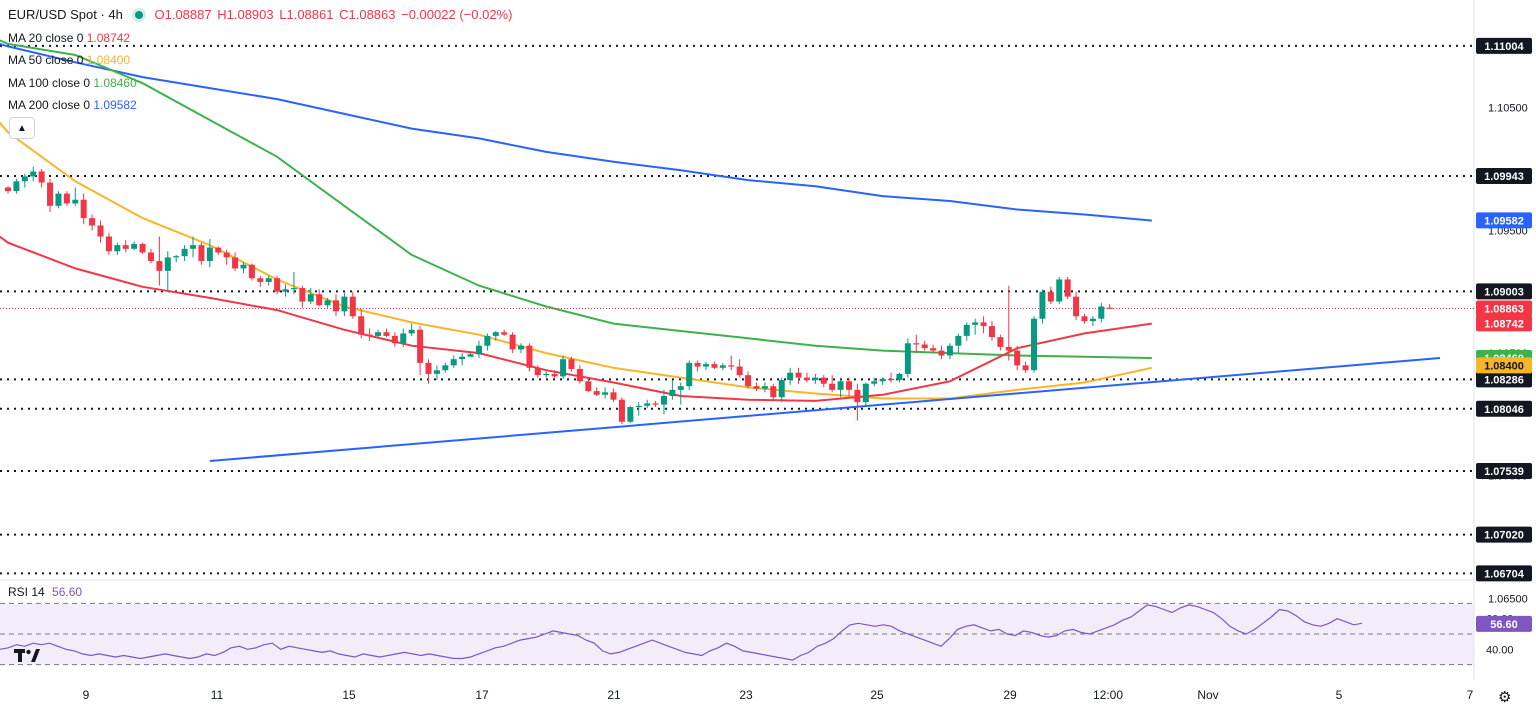 The image size is (1536, 708). I want to click on ma50-legend: MA 50 close 0 1.08400, so click(261, 60).